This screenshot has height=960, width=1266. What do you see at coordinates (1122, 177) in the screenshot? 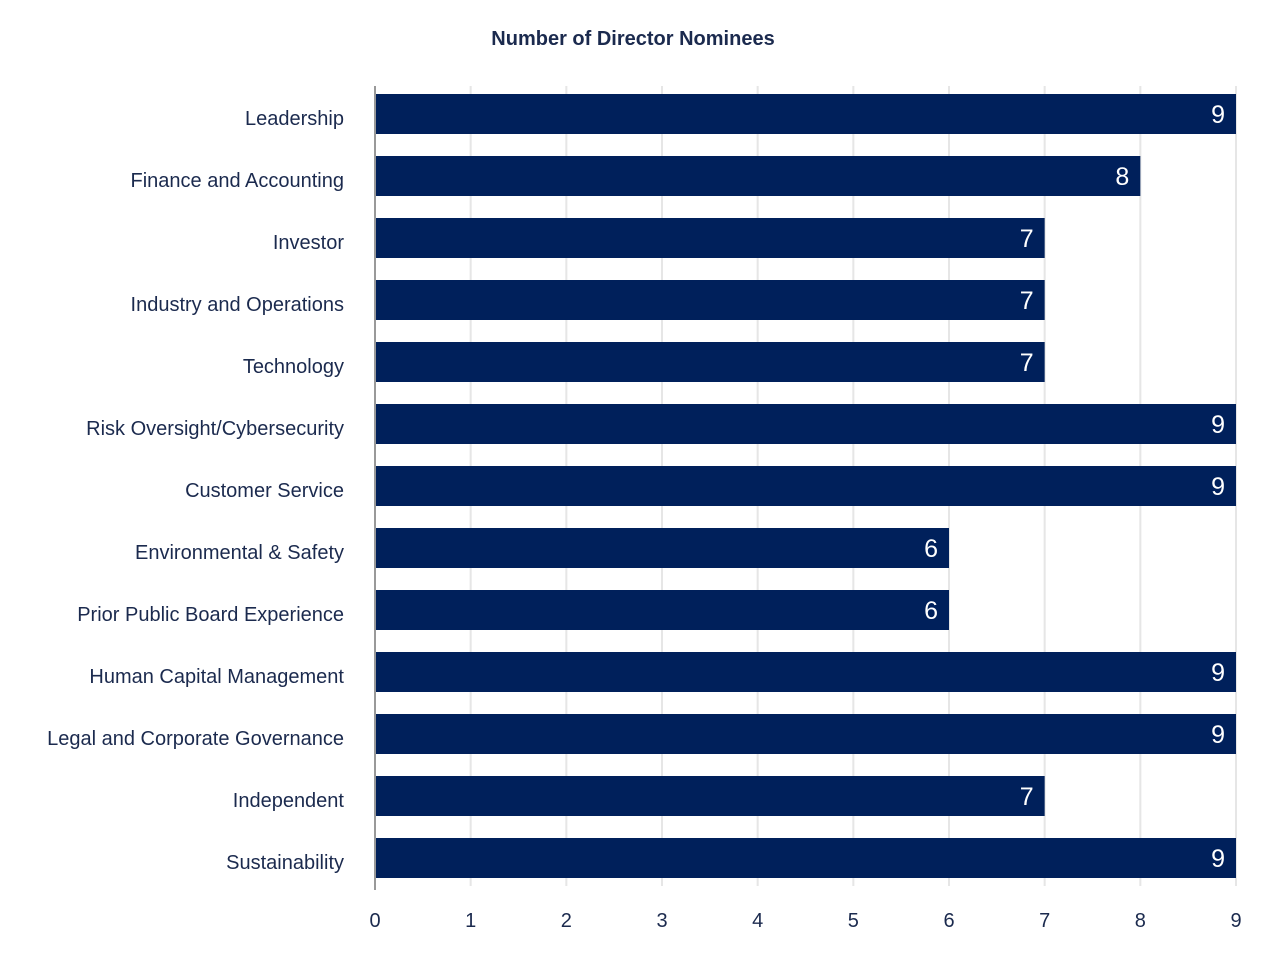
I see `value-label: 8` at bounding box center [1122, 177].